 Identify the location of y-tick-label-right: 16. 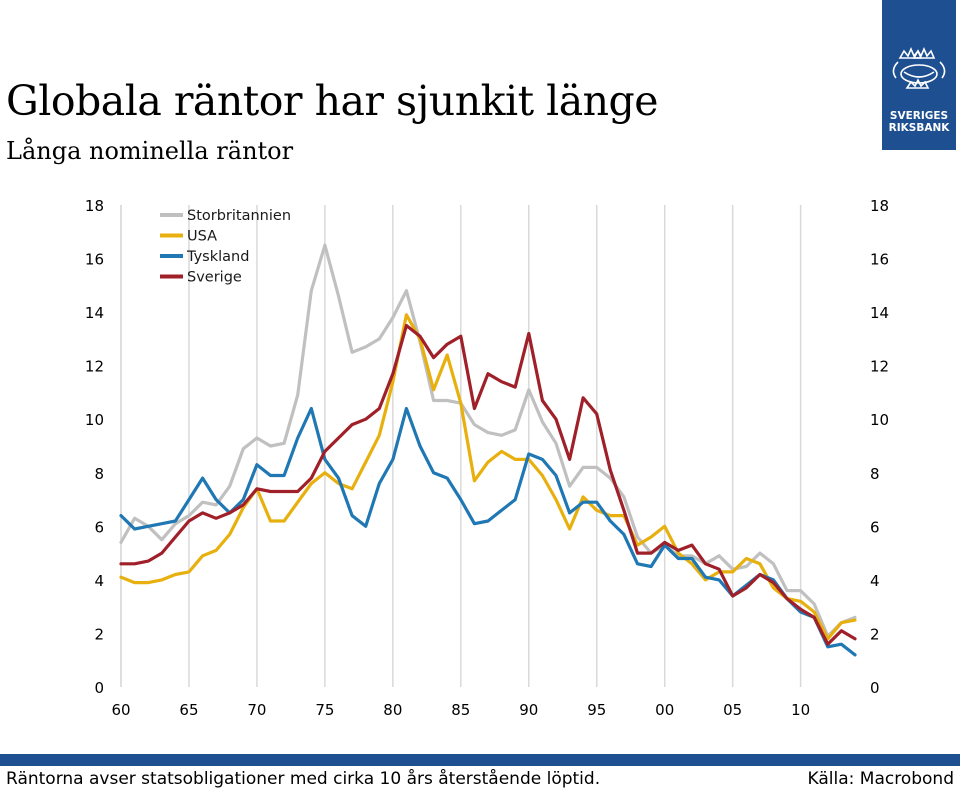
(879, 260).